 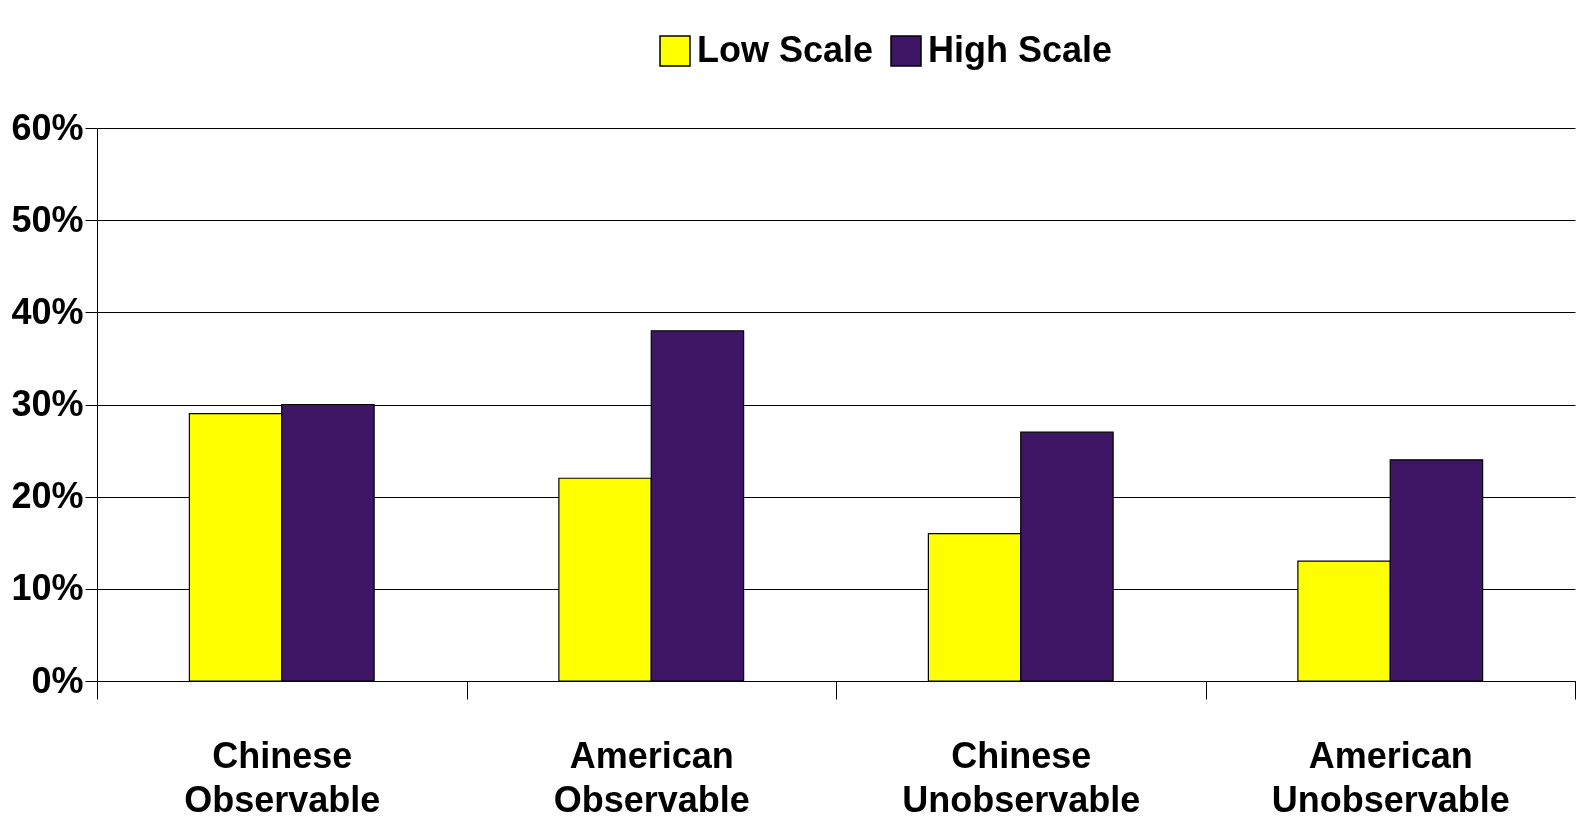 I want to click on x-tick-label: American Observable, so click(x=651, y=776).